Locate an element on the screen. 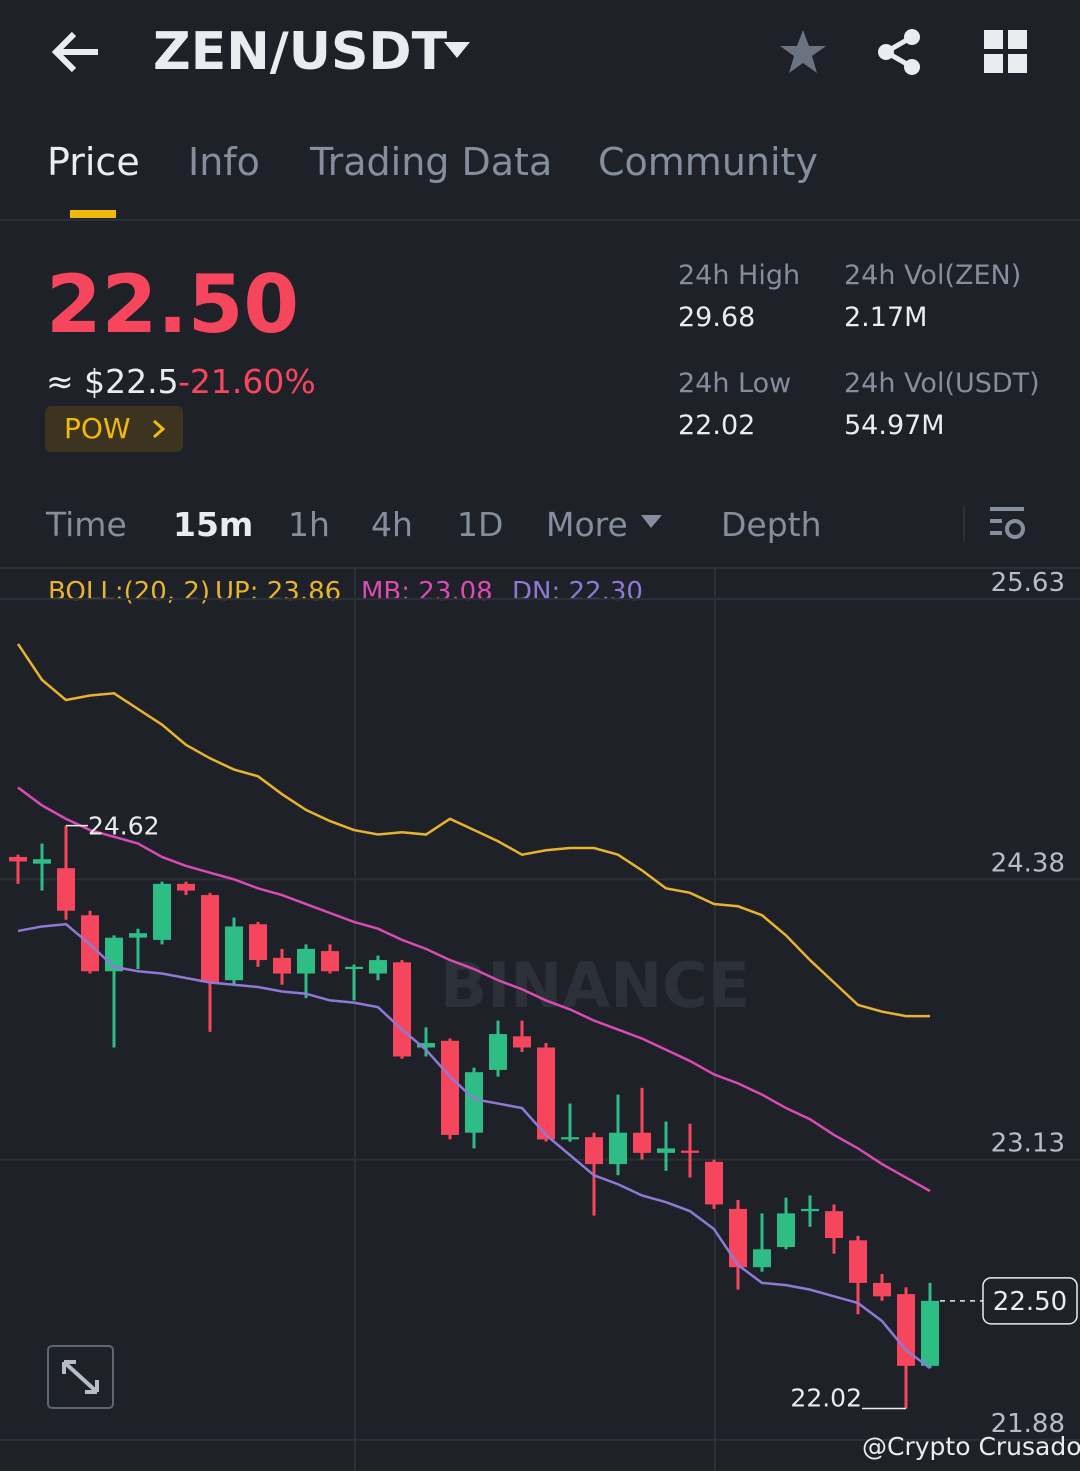  interval: Time is located at coordinates (86, 524).